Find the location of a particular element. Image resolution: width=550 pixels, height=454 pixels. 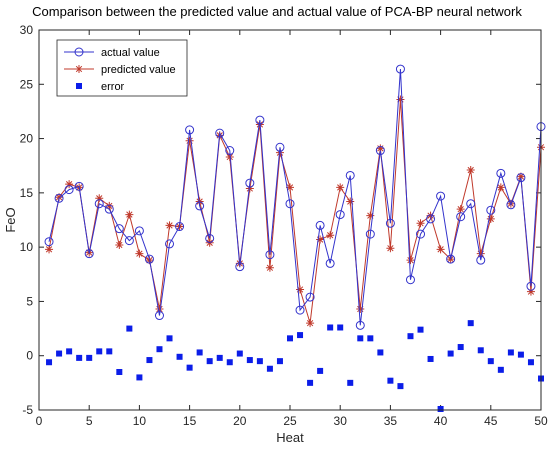

y-tick-label: 0 is located at coordinates (29, 356).